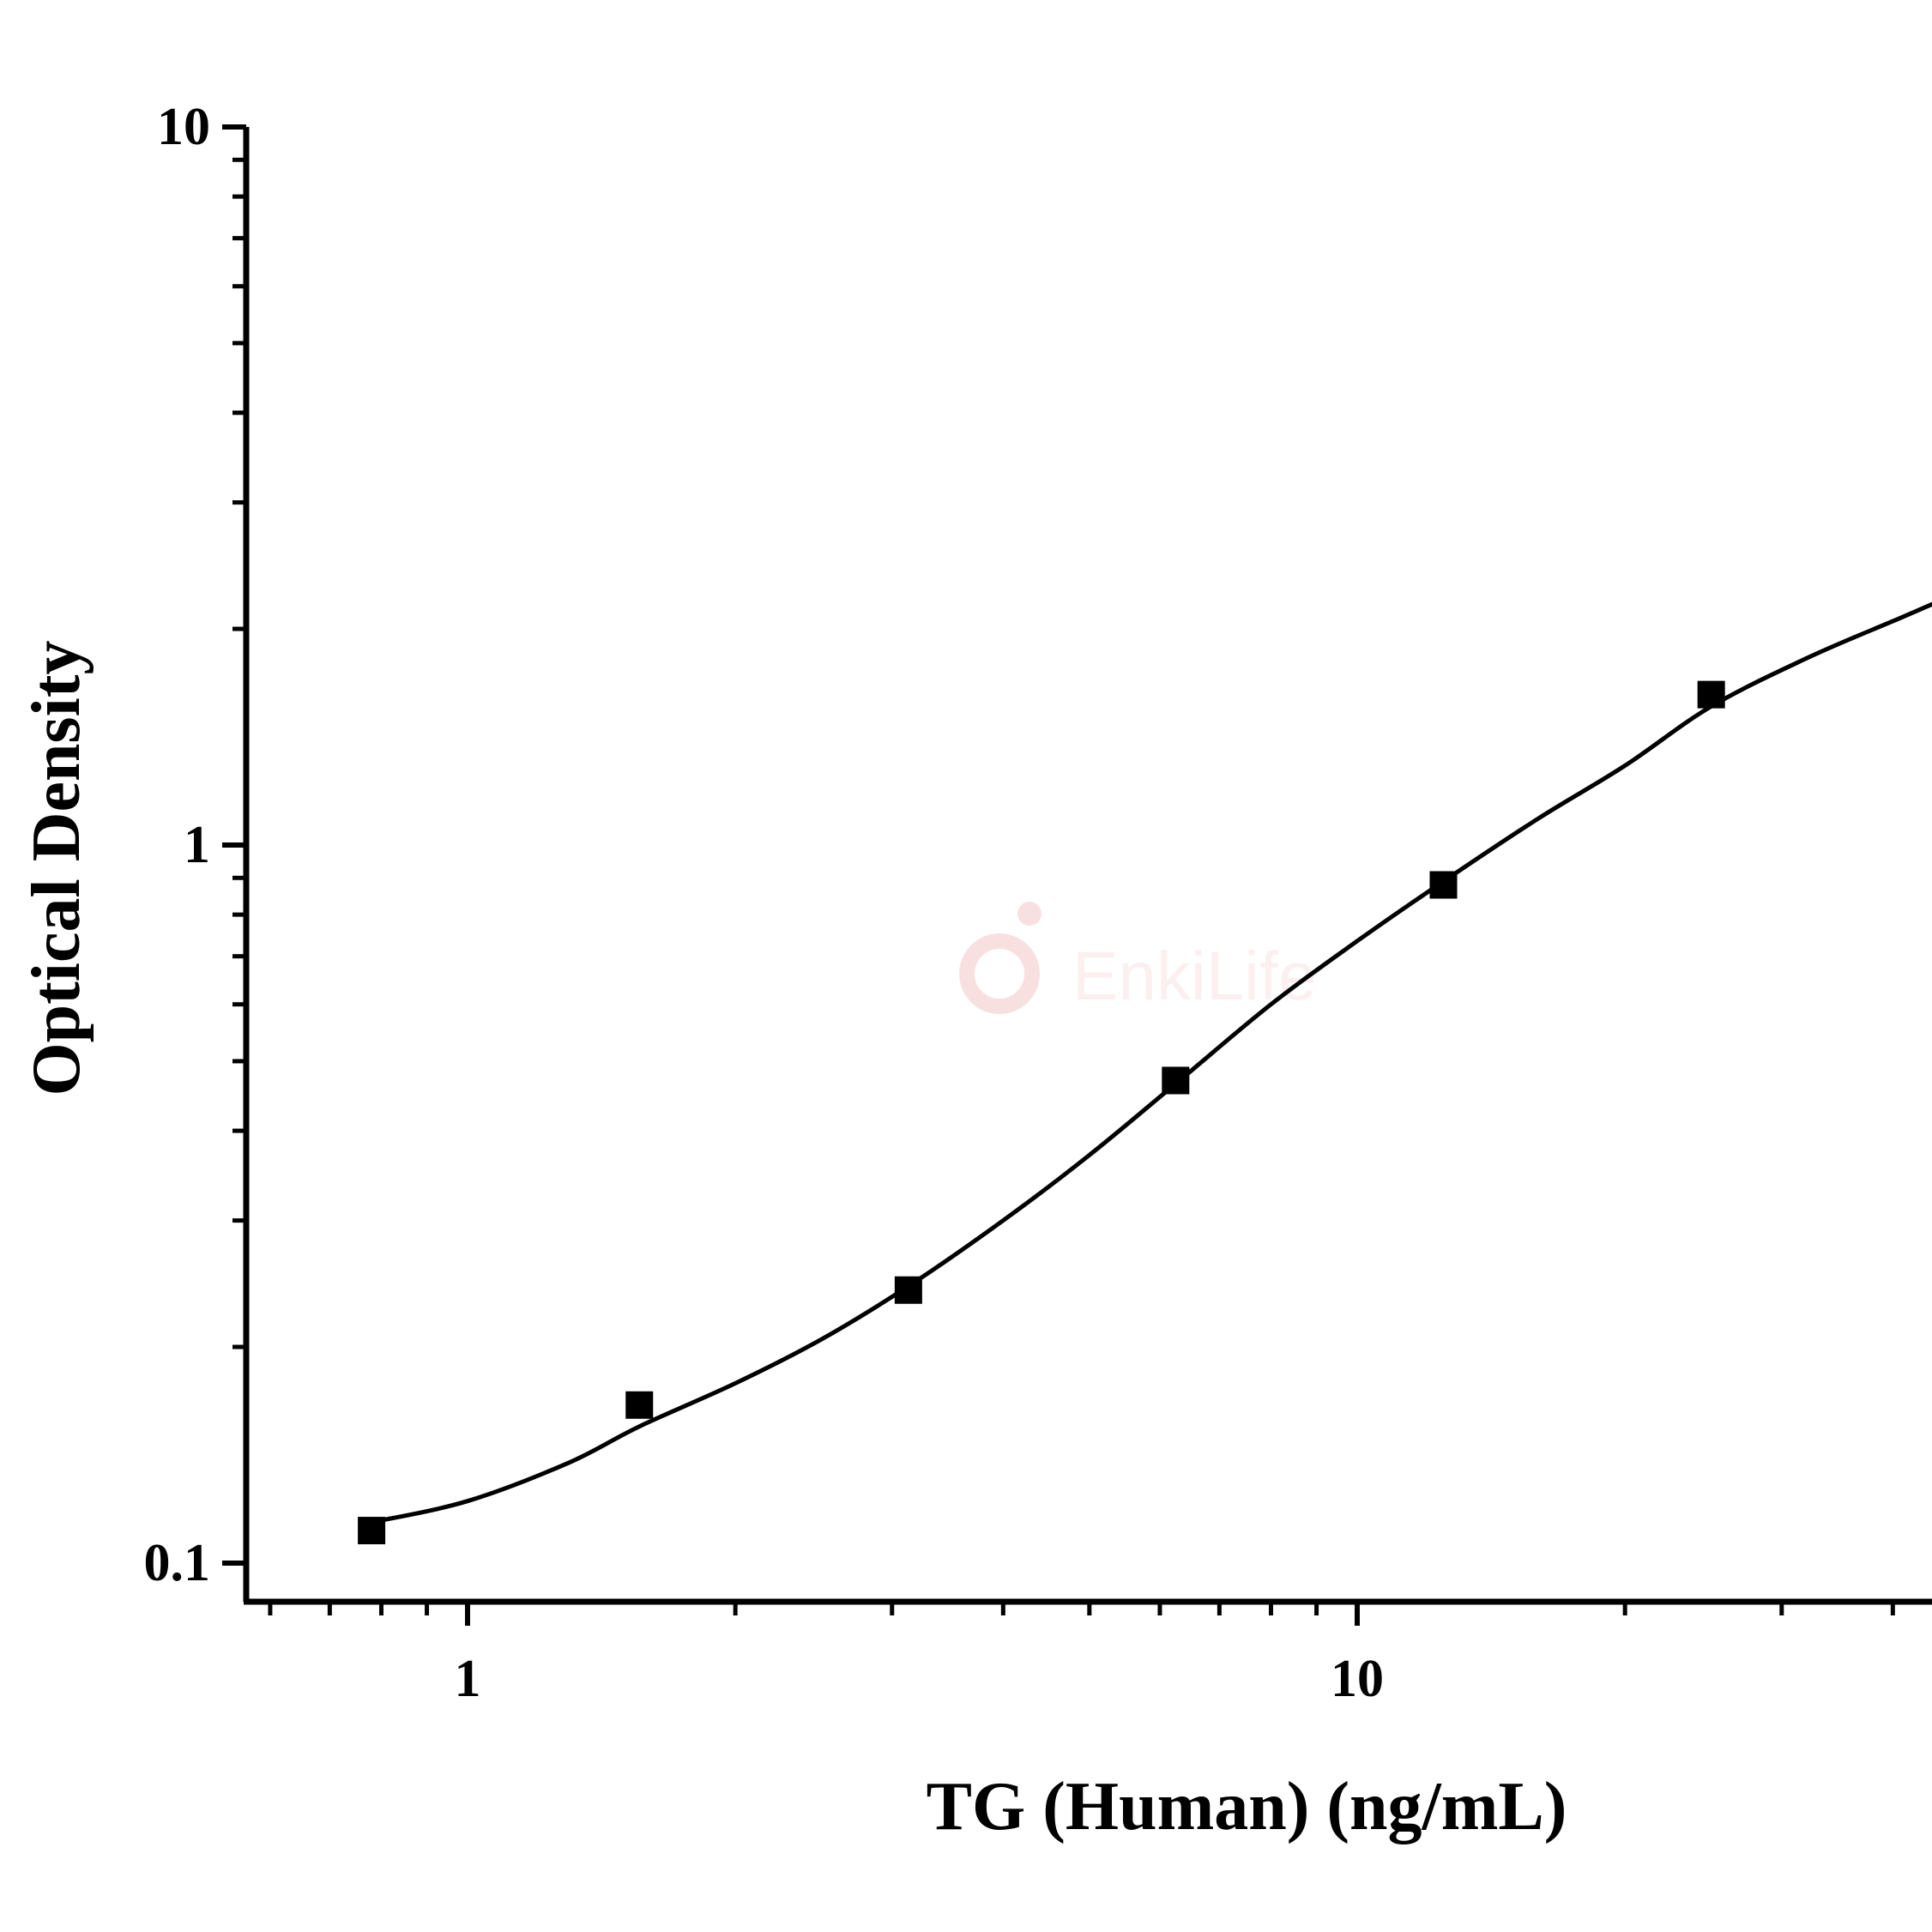  Describe the element at coordinates (1247, 1806) in the screenshot. I see `x-axis-title: TG (Human) (ng/mL)` at that location.